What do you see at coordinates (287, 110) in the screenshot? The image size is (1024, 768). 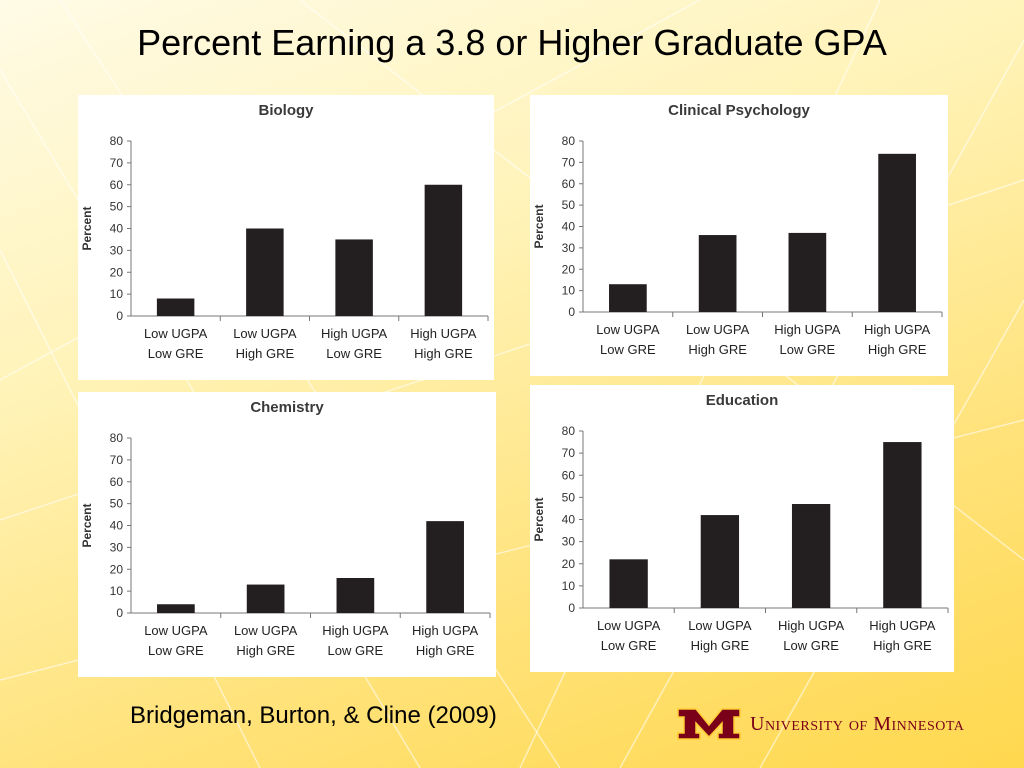 I see `chart-title: Biology` at bounding box center [287, 110].